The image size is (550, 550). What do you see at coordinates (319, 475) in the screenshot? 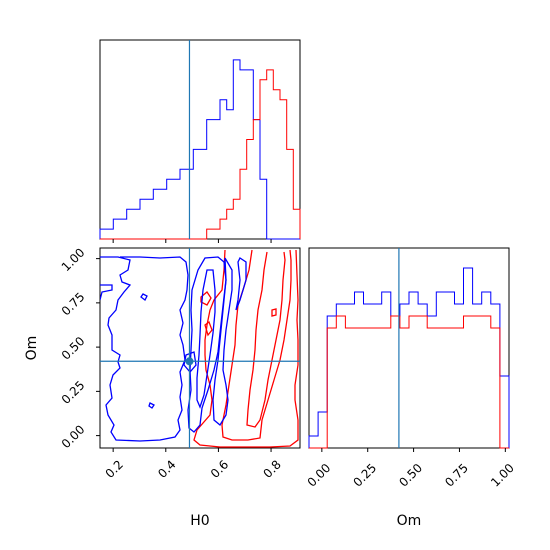
I see `hist-om-xtick-label: 0.00` at bounding box center [319, 475].